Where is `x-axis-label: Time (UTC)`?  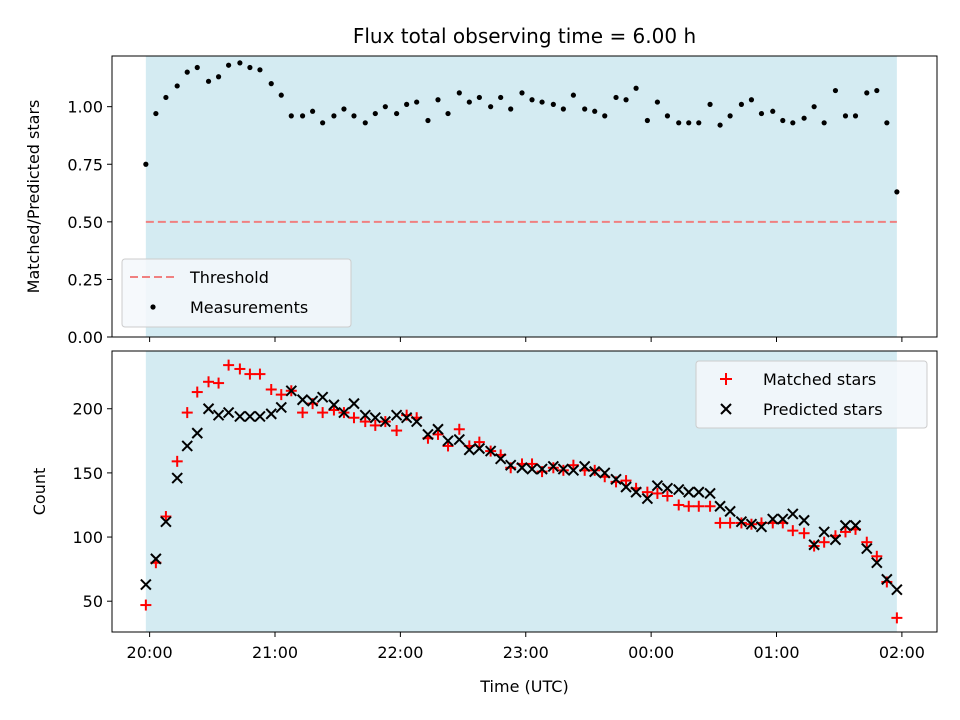 x-axis-label: Time (UTC) is located at coordinates (523, 686).